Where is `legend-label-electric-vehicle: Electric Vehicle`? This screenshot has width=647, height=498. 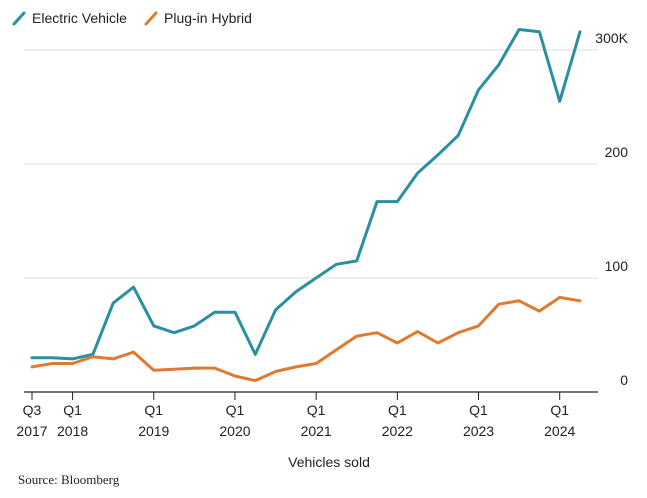 legend-label-electric-vehicle: Electric Vehicle is located at coordinates (79, 18).